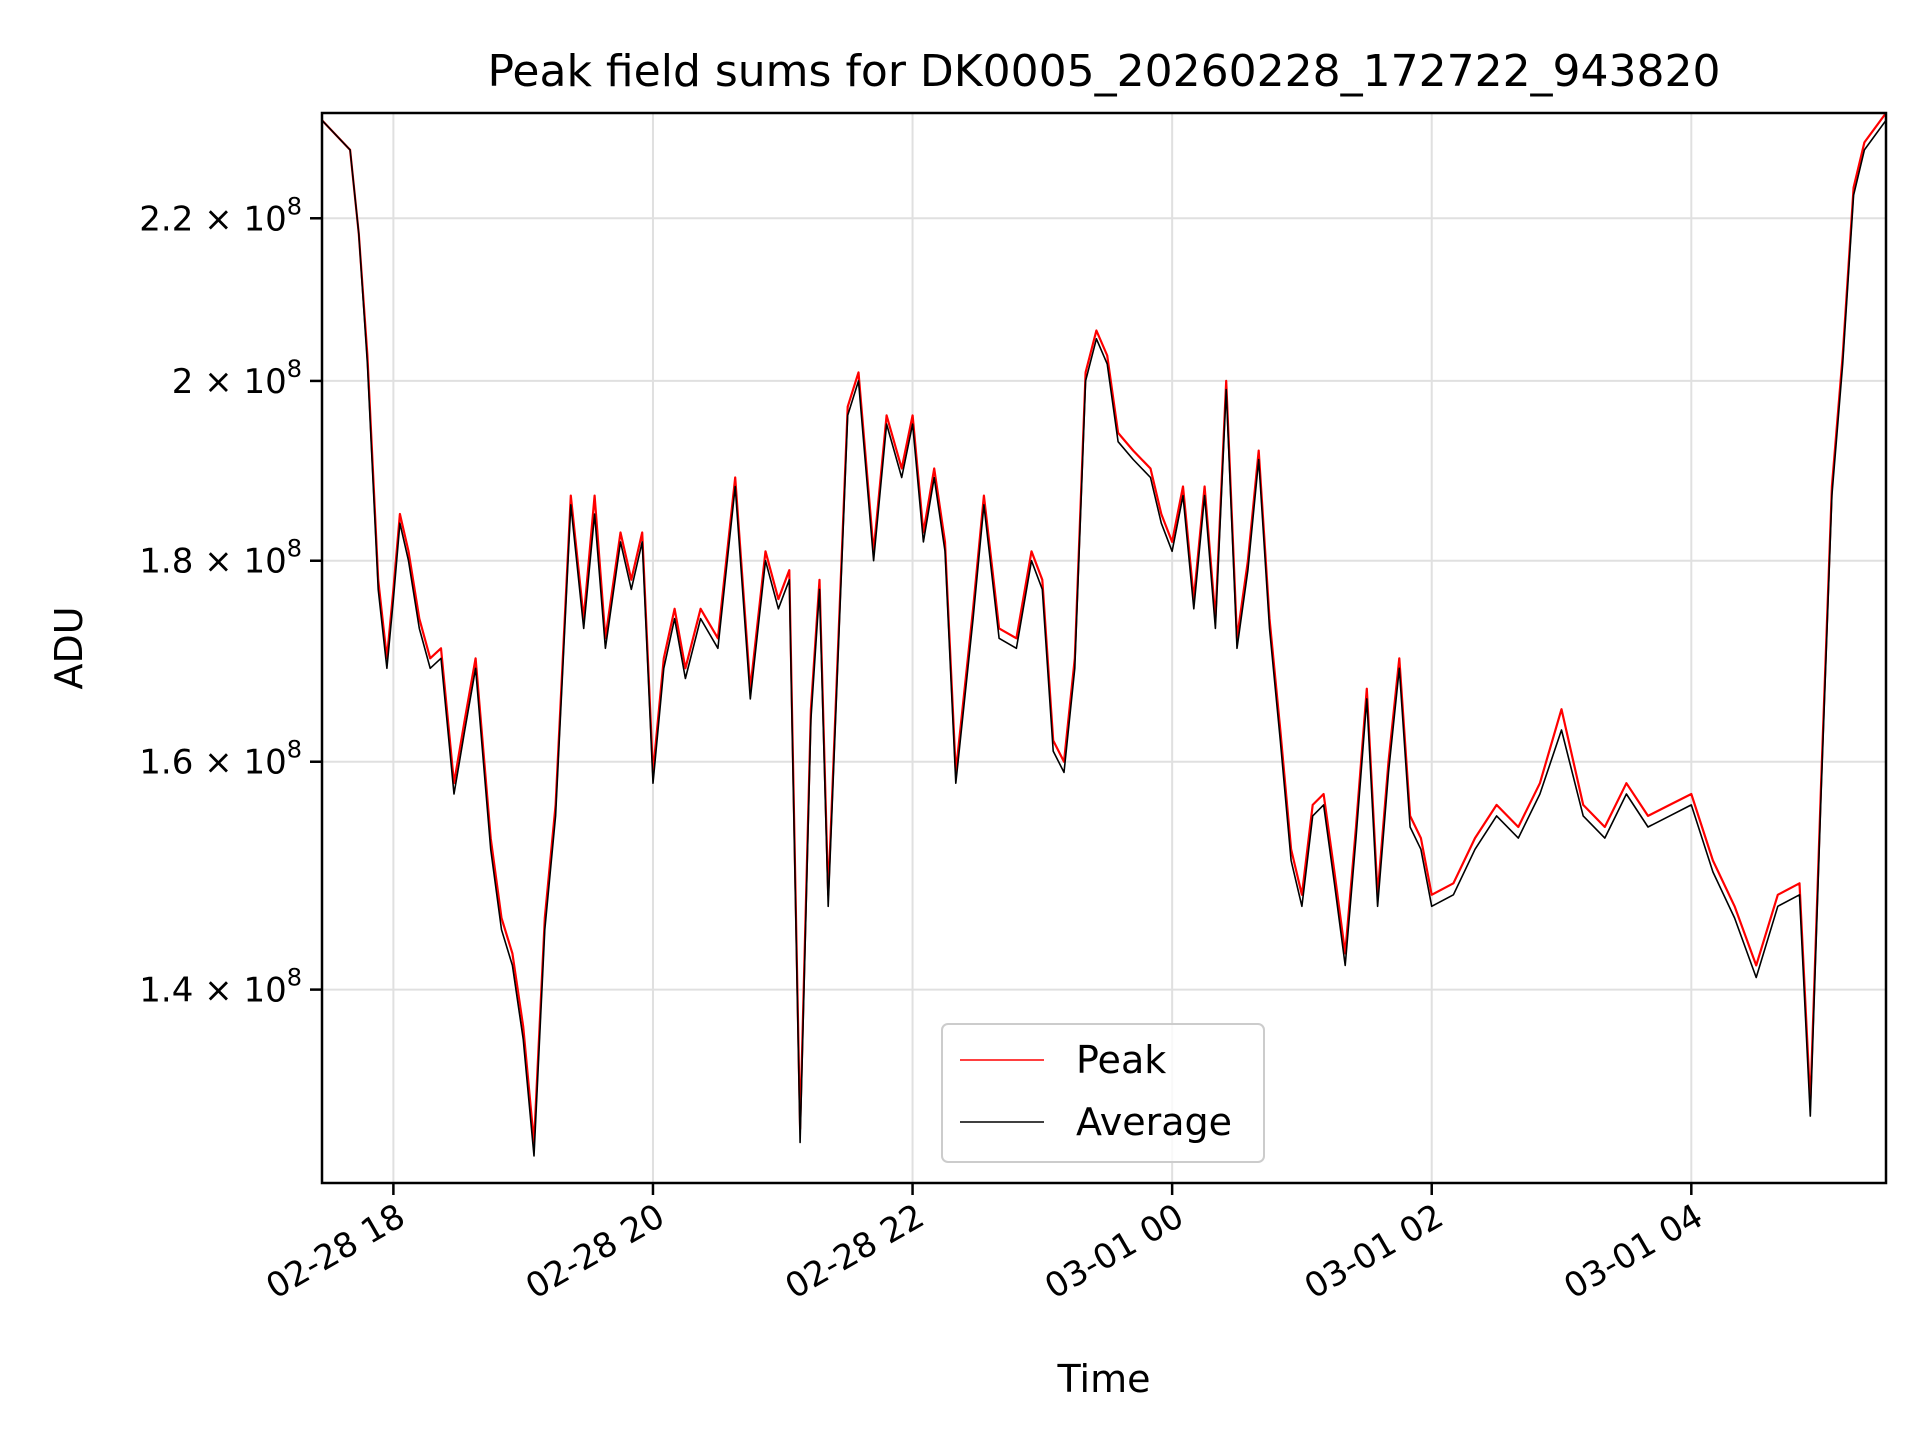  I want to click on y-tick-label: 1.6 × 108, so click(220, 759).